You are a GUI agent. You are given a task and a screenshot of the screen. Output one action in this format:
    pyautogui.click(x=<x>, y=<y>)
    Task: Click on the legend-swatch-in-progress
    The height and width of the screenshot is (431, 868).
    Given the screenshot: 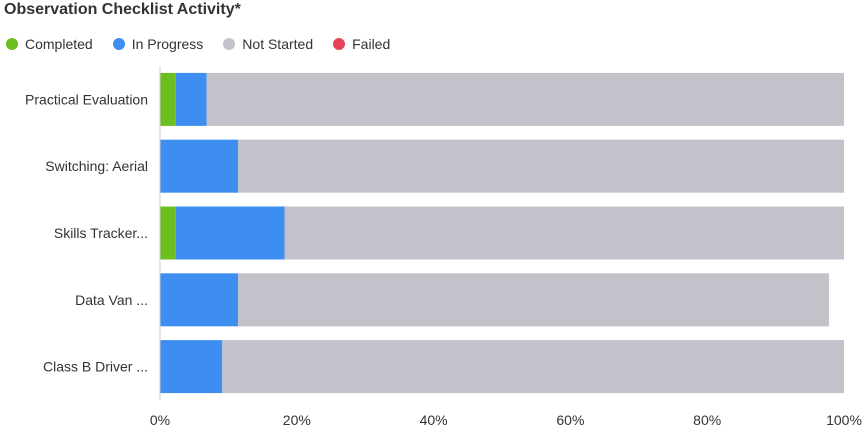 What is the action you would take?
    pyautogui.click(x=118, y=44)
    